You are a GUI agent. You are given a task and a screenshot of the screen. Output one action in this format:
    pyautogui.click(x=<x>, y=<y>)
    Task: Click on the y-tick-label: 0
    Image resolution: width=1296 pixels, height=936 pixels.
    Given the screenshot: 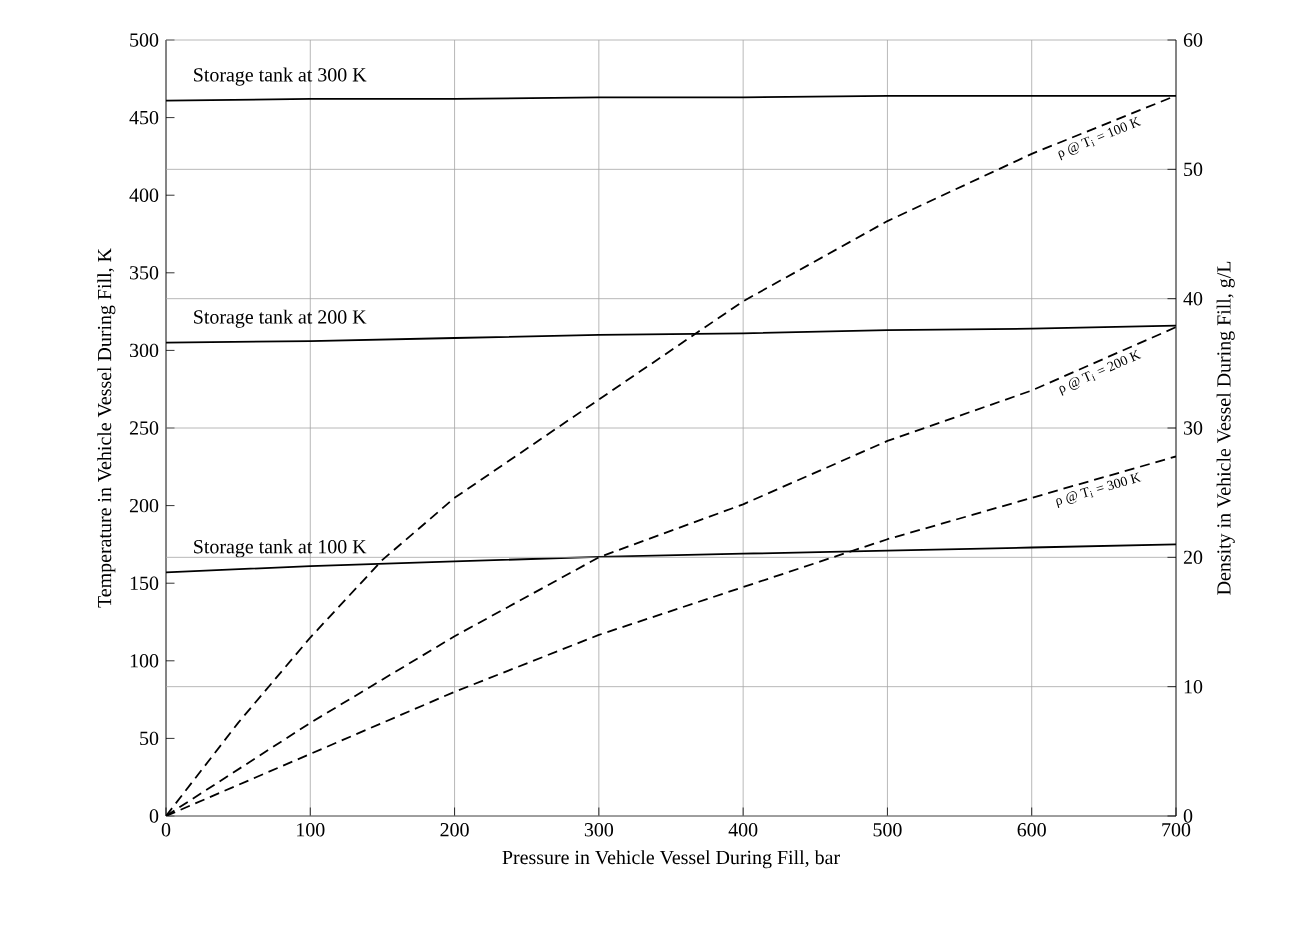 What is the action you would take?
    pyautogui.click(x=154, y=816)
    